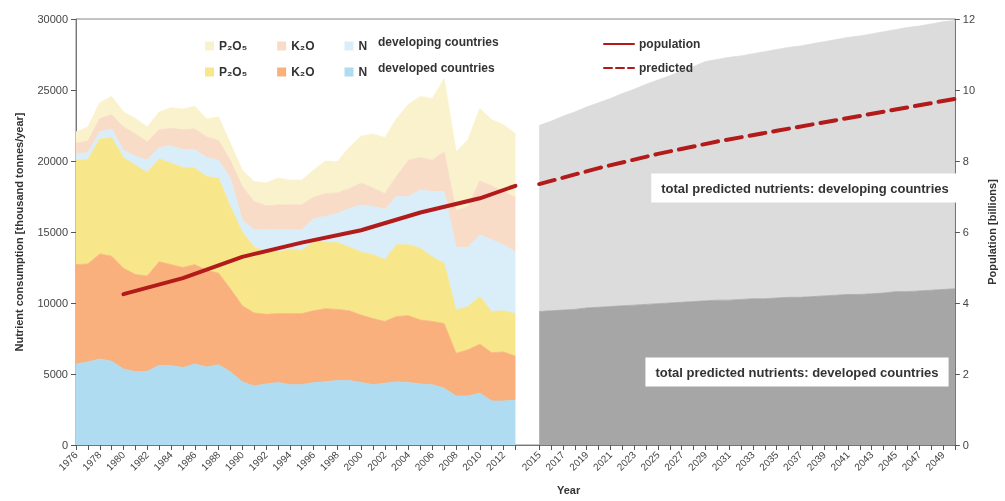 This screenshot has height=501, width=1005. Describe the element at coordinates (670, 44) in the screenshot. I see `legend-label: population` at that location.